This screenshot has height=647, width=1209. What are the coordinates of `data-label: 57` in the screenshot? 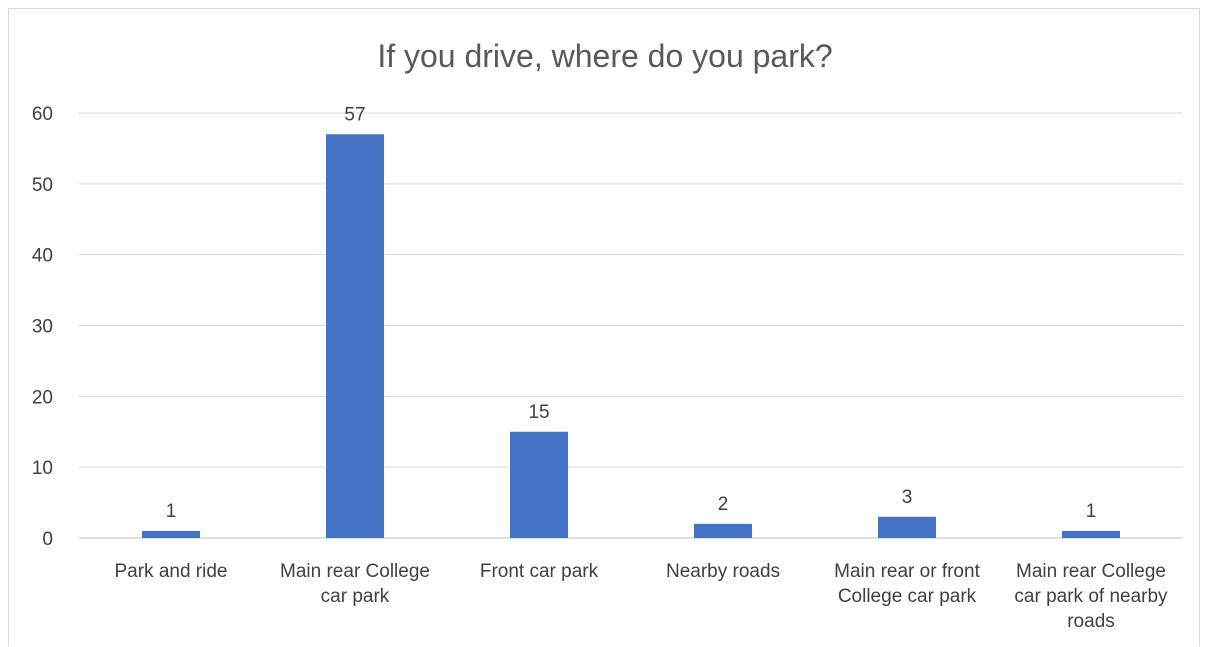 It's located at (354, 114).